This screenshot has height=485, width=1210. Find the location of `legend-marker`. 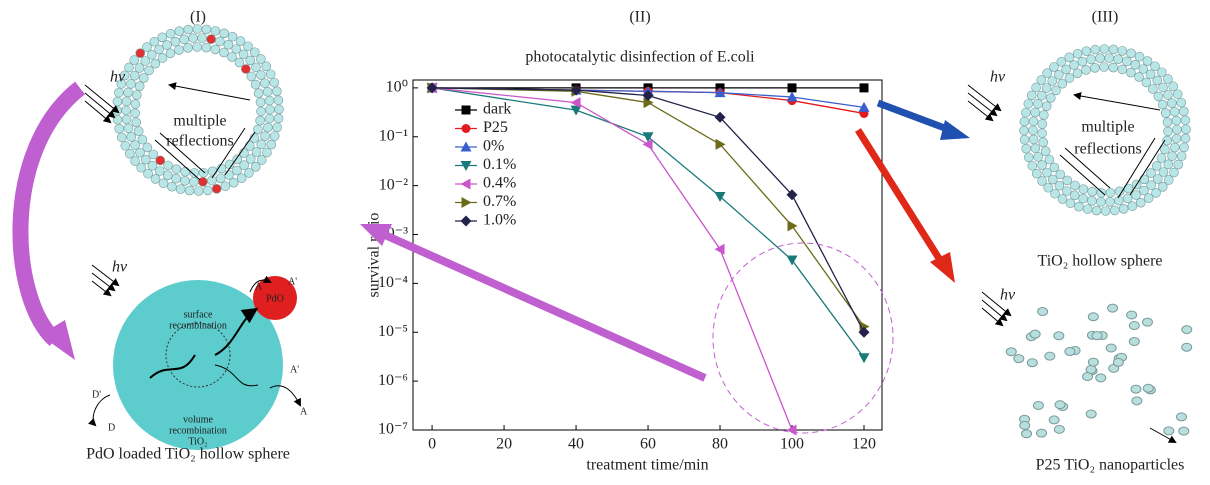

legend-marker is located at coordinates (465, 184).